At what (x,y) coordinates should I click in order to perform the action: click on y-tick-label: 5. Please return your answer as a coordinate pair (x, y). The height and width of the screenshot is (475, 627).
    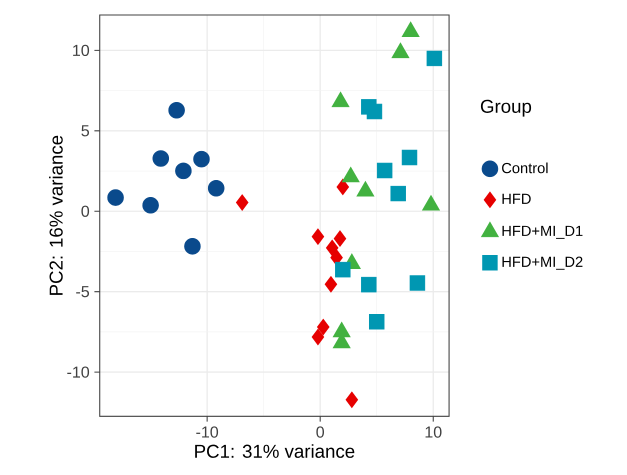
    Looking at the image, I should click on (85, 130).